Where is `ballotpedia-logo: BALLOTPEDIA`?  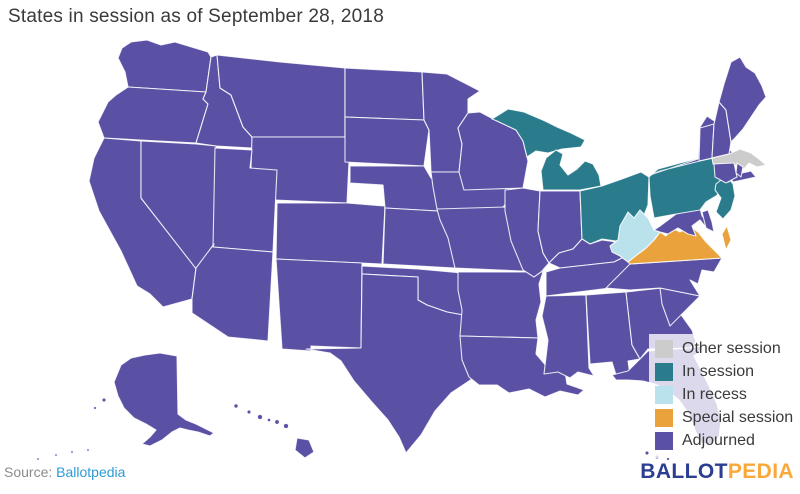 ballotpedia-logo: BALLOTPEDIA is located at coordinates (717, 472).